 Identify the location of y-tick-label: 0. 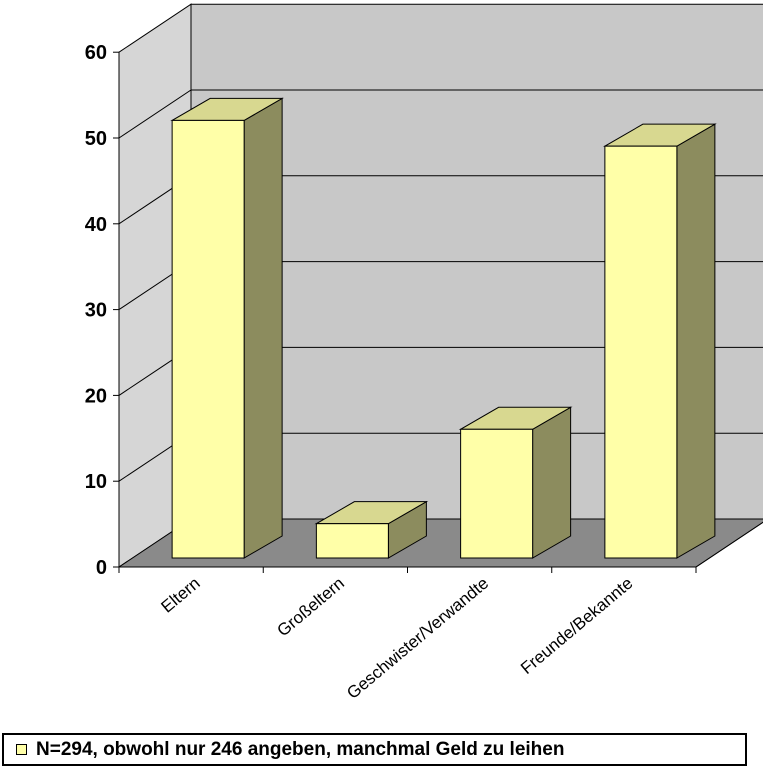
(101, 568).